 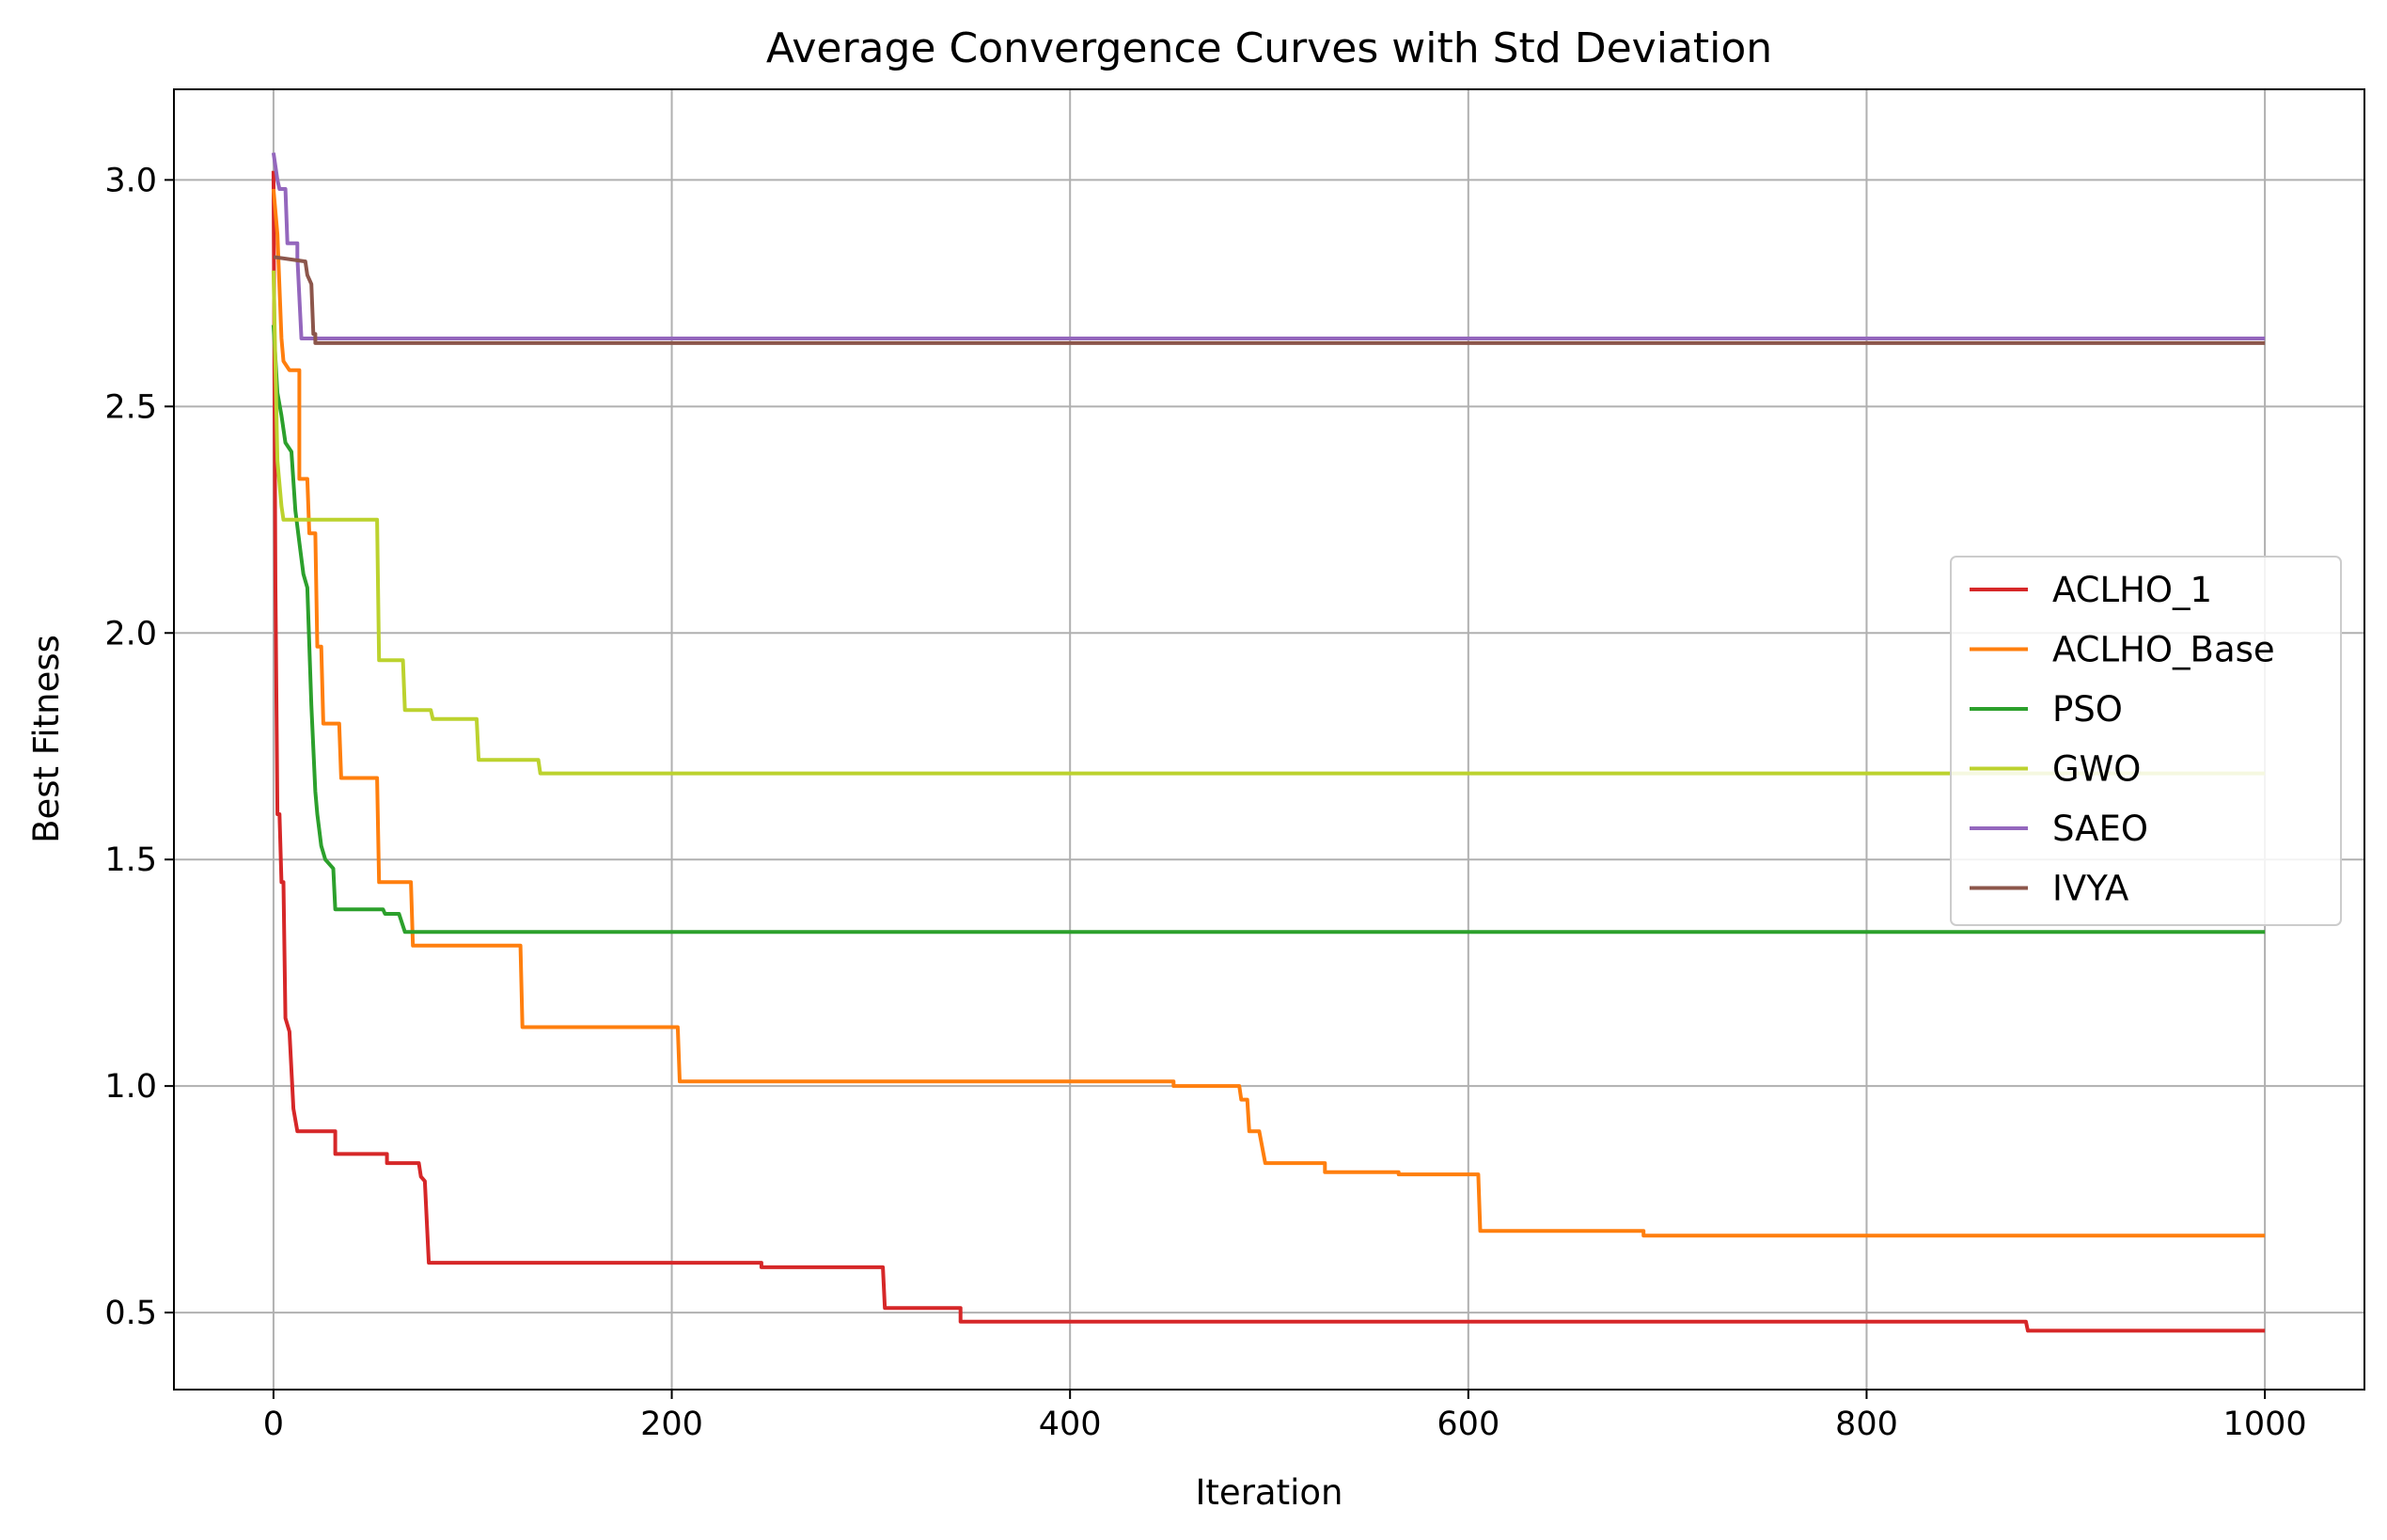 What do you see at coordinates (130, 407) in the screenshot?
I see `y-tick-label: 2.5` at bounding box center [130, 407].